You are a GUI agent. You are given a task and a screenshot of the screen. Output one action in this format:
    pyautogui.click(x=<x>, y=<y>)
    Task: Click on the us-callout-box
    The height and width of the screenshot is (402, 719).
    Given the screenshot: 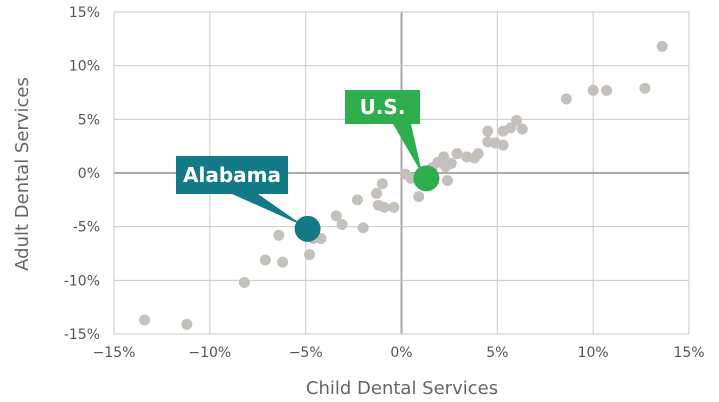 What is the action you would take?
    pyautogui.click(x=382, y=107)
    